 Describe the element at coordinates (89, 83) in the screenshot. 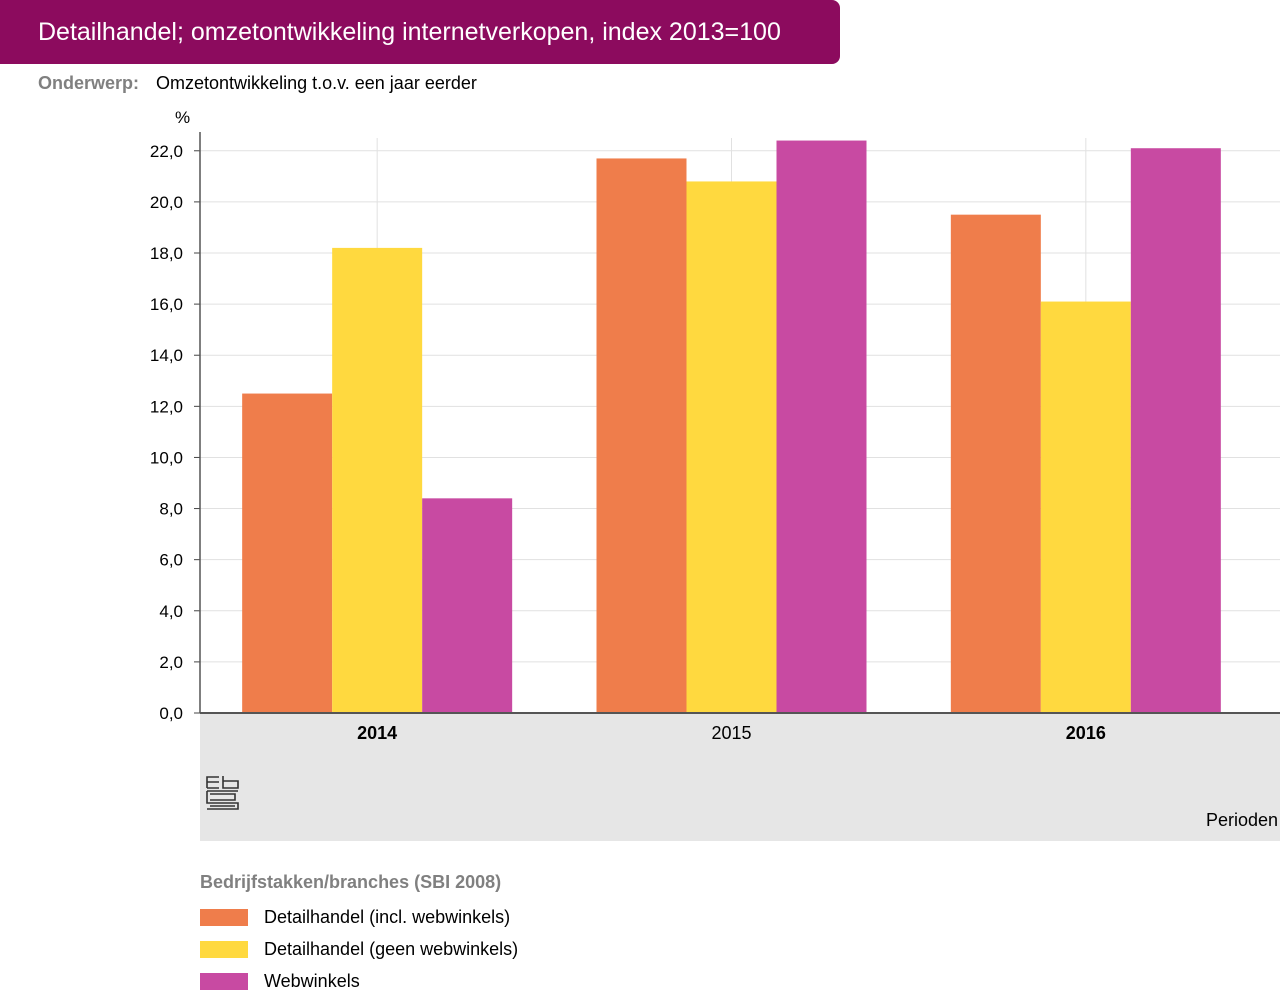

I see `subject-label: Onderwerp:` at that location.